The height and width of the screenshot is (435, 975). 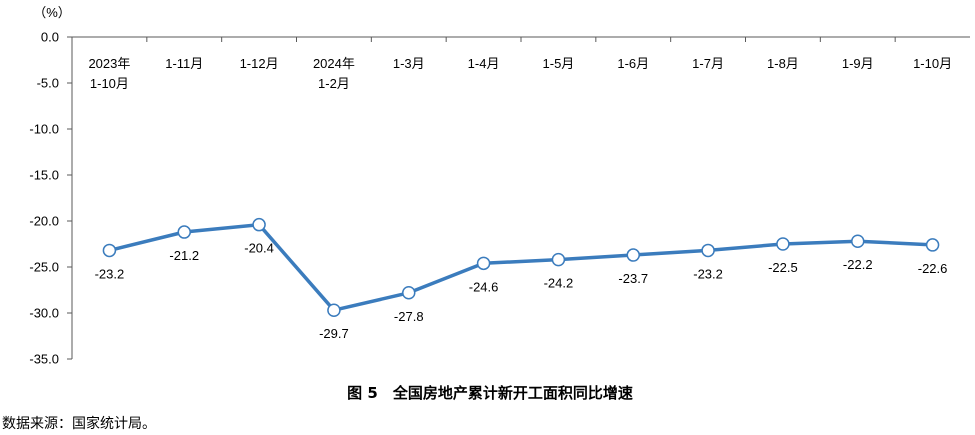 What do you see at coordinates (484, 286) in the screenshot?
I see `data-label: -24.6` at bounding box center [484, 286].